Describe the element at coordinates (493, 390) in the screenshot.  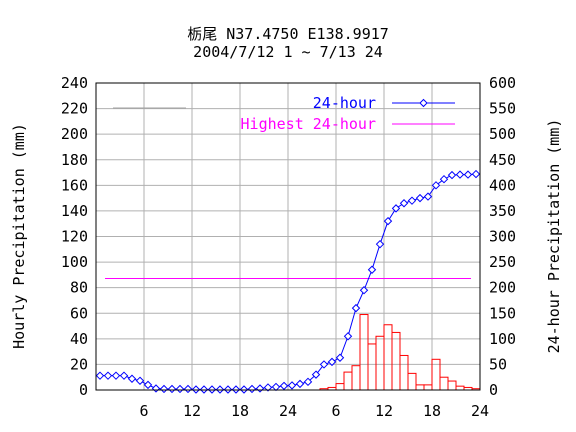
I see `y-right-tick-label: 0` at that location.